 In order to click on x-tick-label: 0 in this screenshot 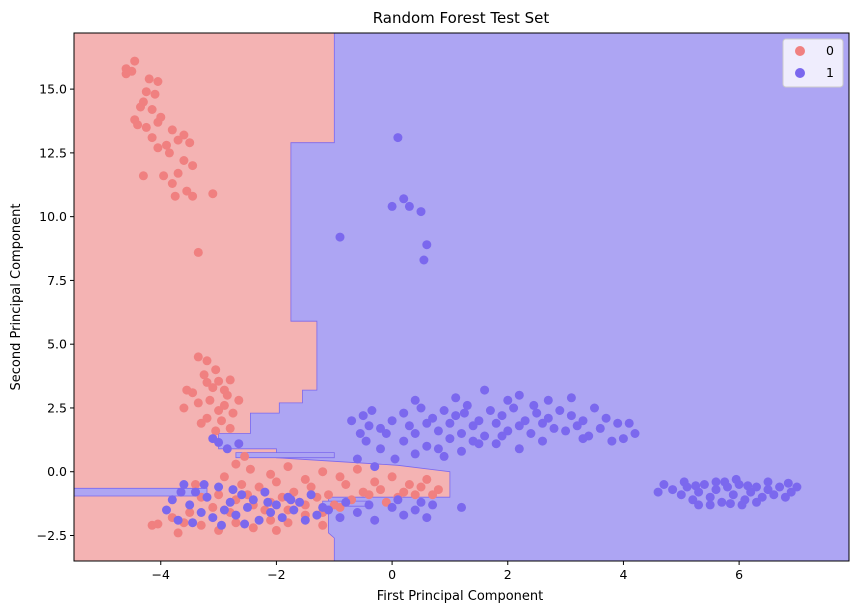, I will do `click(392, 574)`.